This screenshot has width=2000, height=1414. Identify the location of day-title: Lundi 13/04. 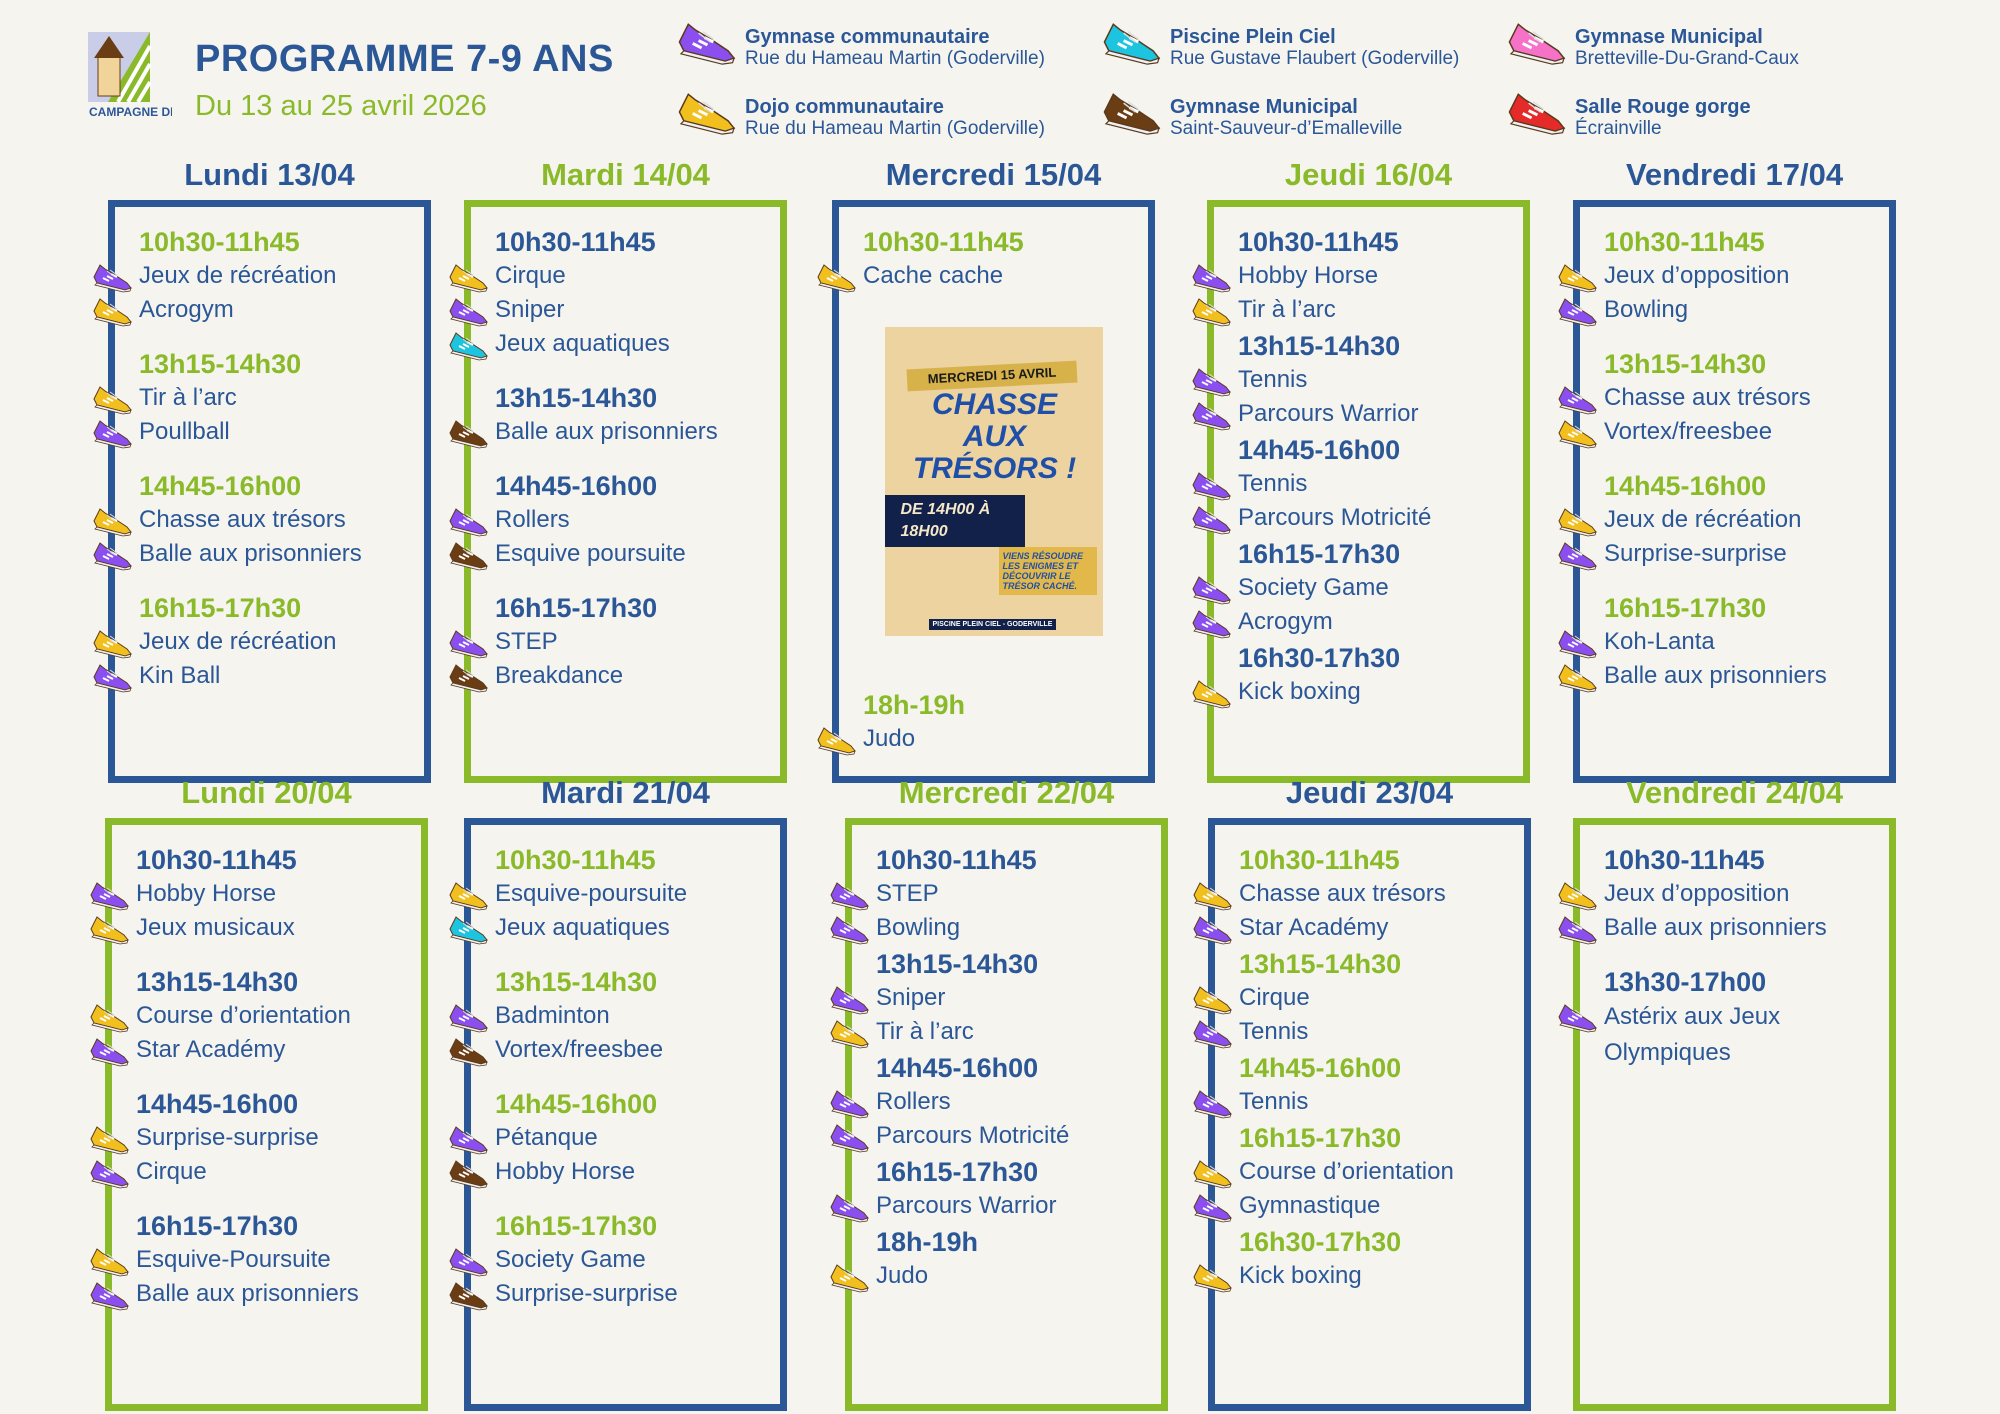
(269, 174).